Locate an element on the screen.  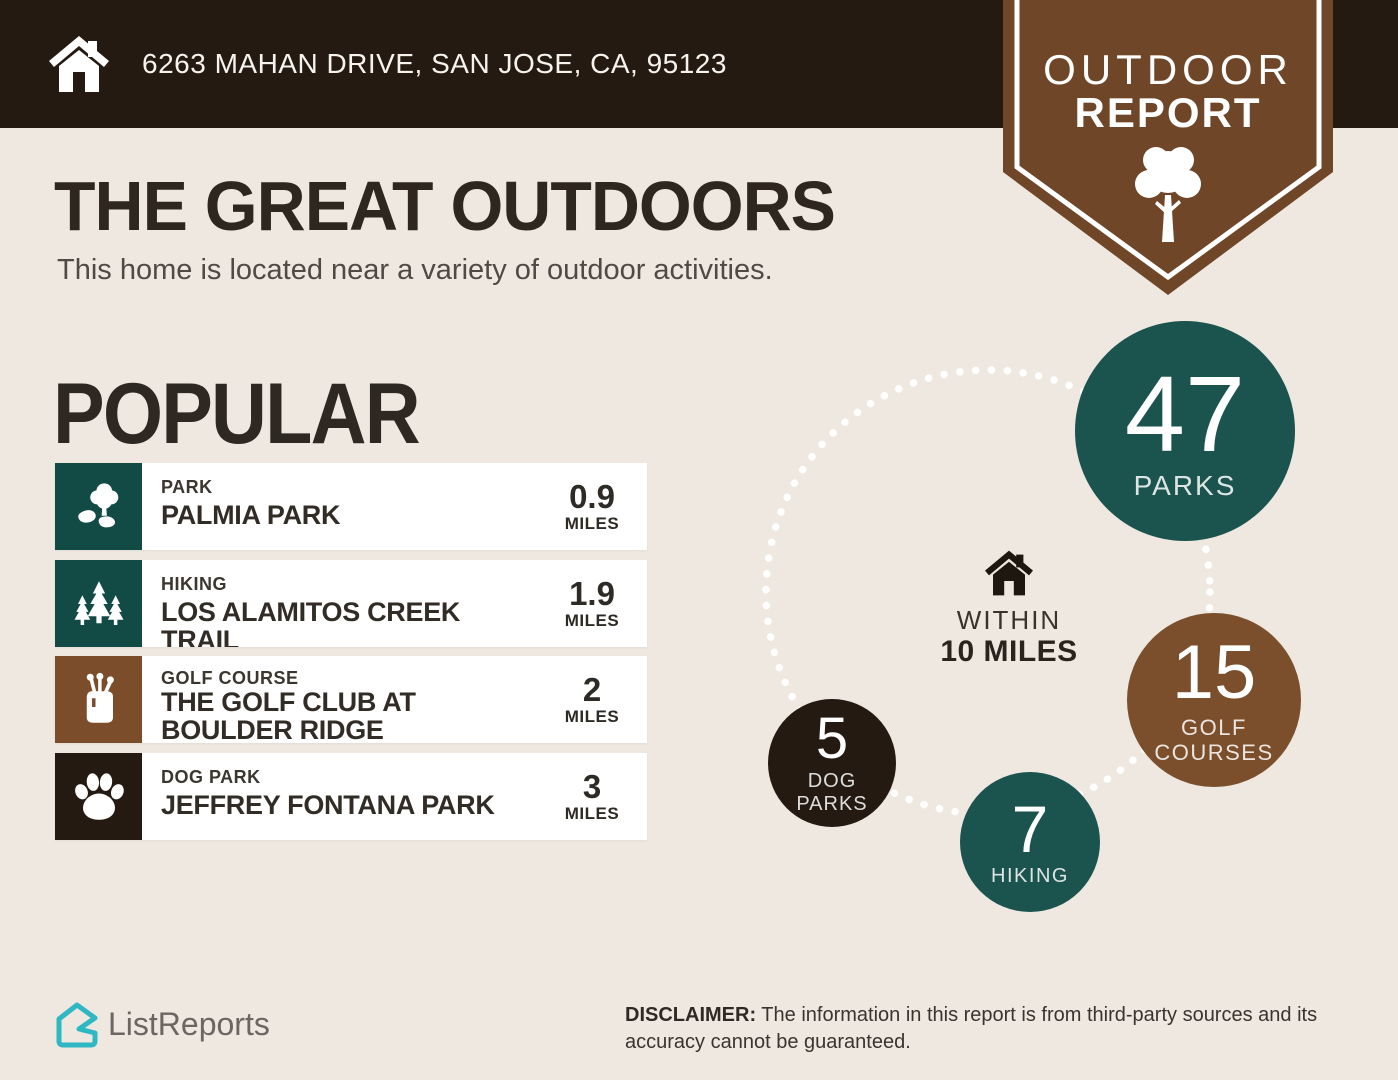
paw-icon is located at coordinates (99, 796).